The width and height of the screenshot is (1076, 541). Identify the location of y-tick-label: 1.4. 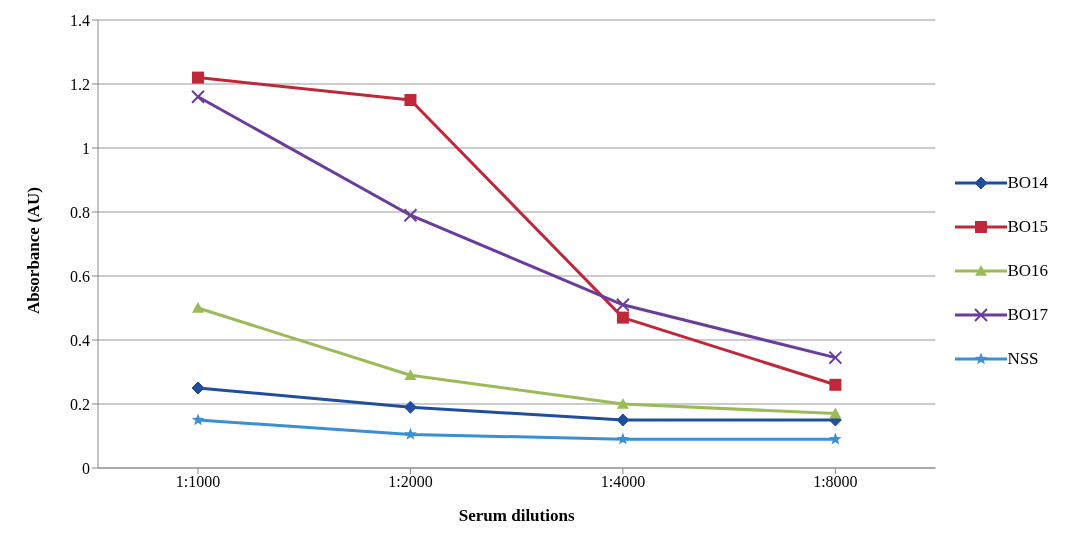
(80, 20).